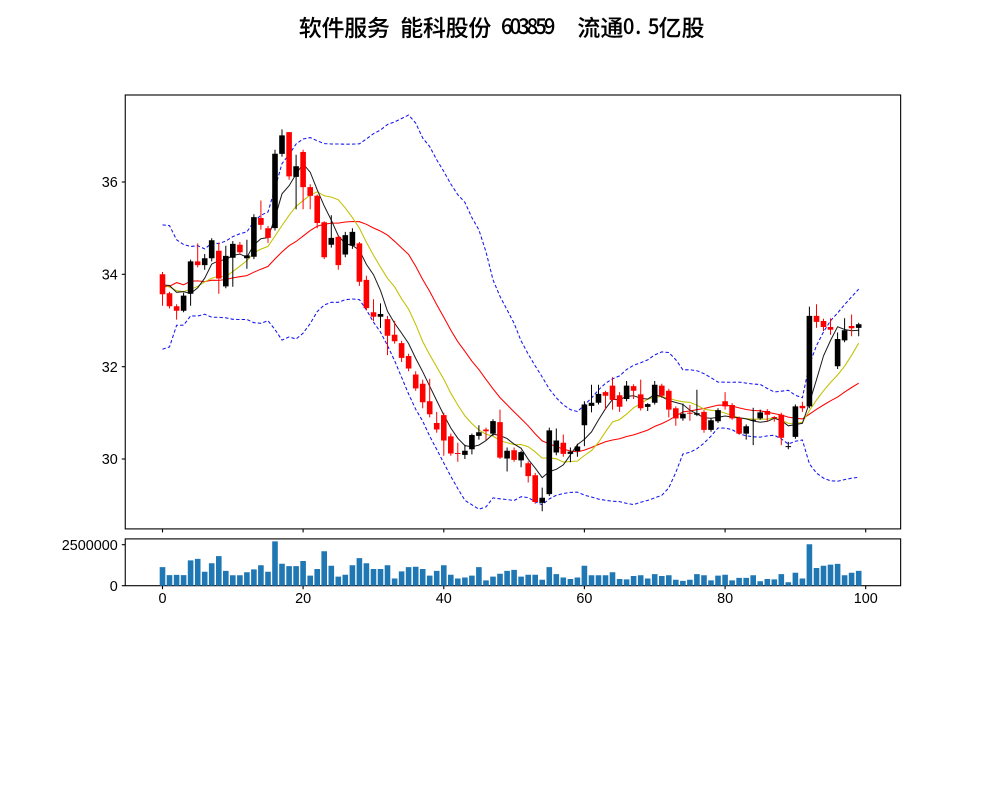  What do you see at coordinates (866, 599) in the screenshot?
I see `svg-text: 100` at bounding box center [866, 599].